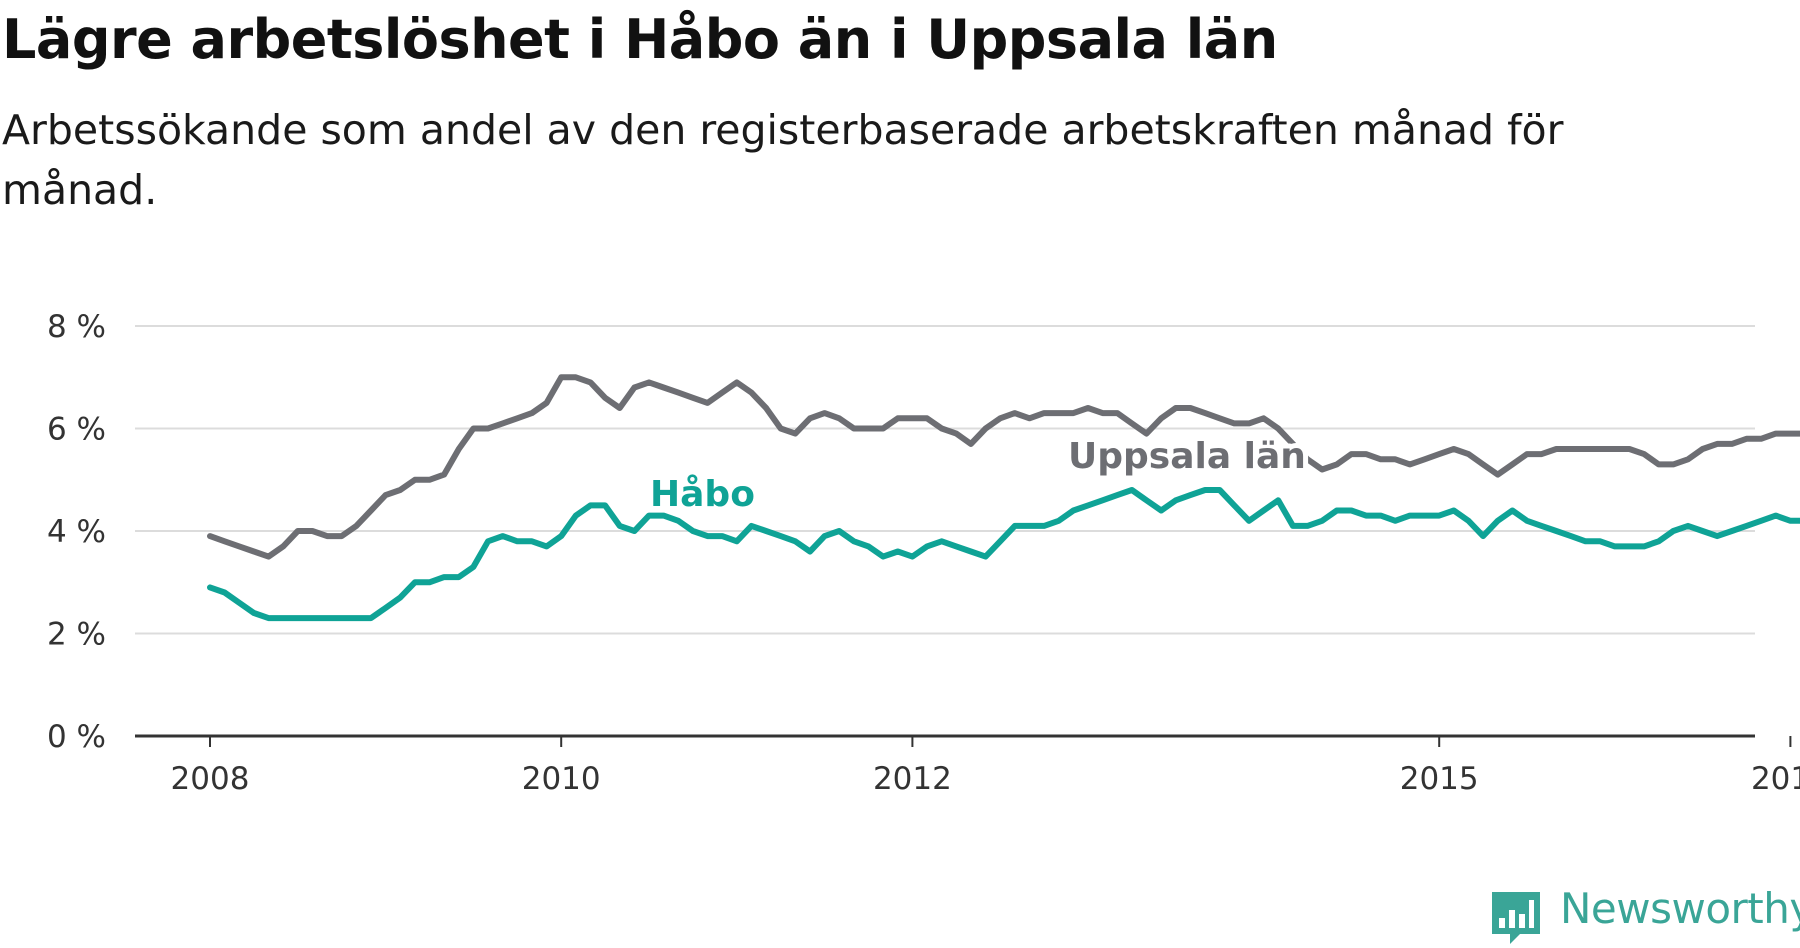  Describe the element at coordinates (1516, 918) in the screenshot. I see `bar-chart-flag-icon` at that location.